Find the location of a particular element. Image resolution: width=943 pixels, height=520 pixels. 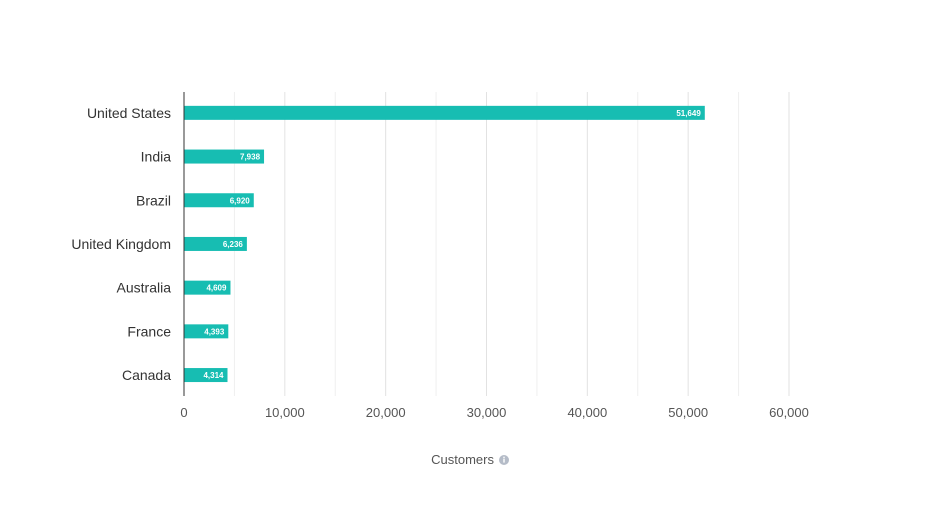

x-tick-label: 30,000 is located at coordinates (487, 412).